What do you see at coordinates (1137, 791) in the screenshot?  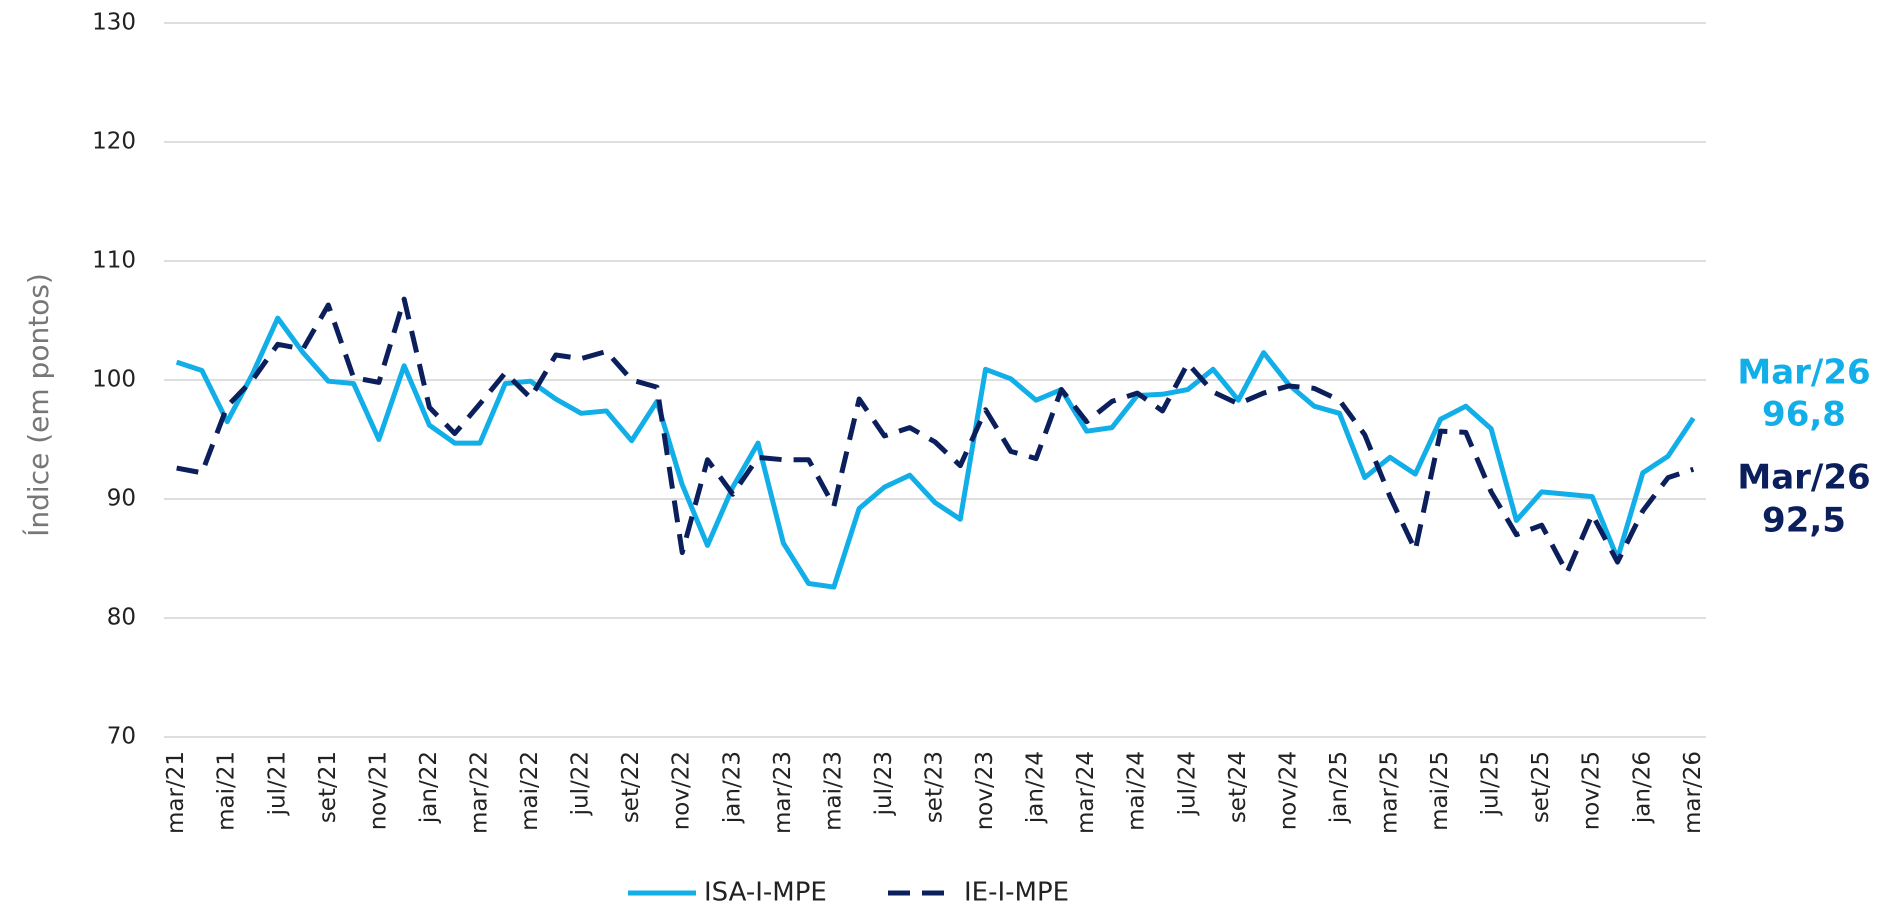 I see `x-tick-label: mai/24` at bounding box center [1137, 791].